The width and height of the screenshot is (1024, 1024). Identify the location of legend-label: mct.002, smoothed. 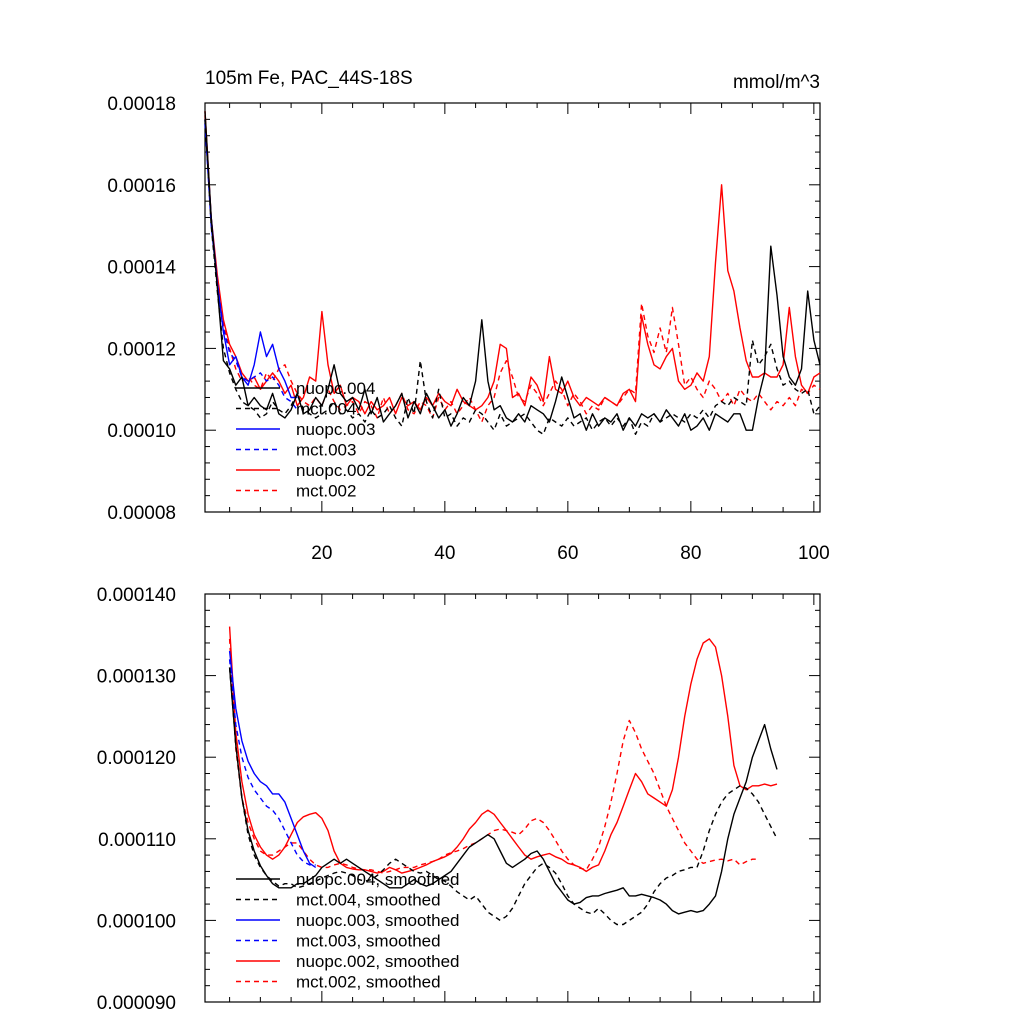
(368, 982).